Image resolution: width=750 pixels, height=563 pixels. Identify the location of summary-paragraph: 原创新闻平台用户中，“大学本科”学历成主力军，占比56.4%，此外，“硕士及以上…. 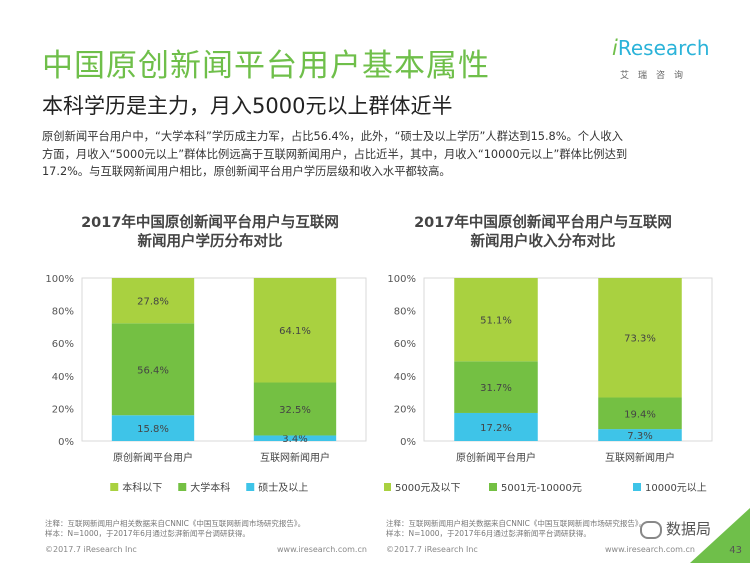
(382, 154).